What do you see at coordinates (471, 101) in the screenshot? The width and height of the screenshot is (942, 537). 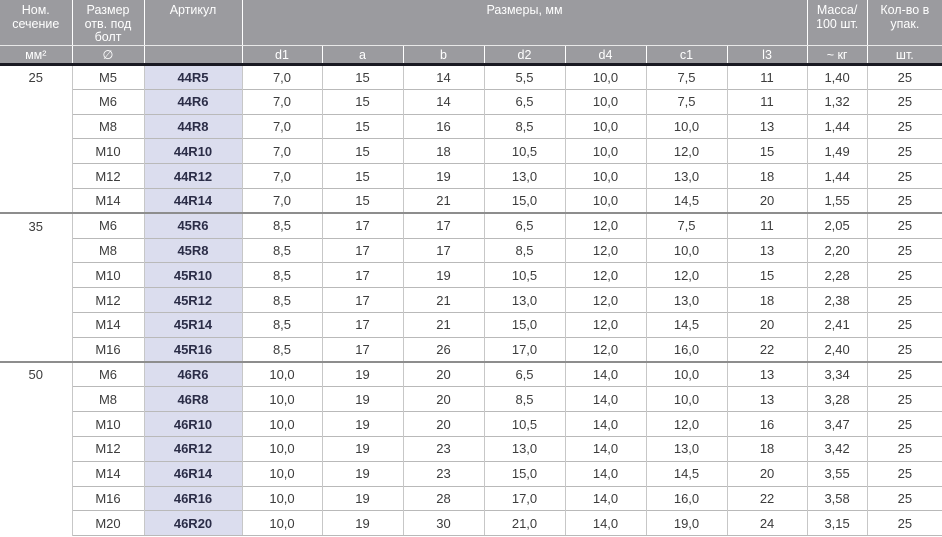 I see `table-row: M6 44R6 7,0 15 14 6,5 10,0 7,5 11 1,32 25` at bounding box center [471, 101].